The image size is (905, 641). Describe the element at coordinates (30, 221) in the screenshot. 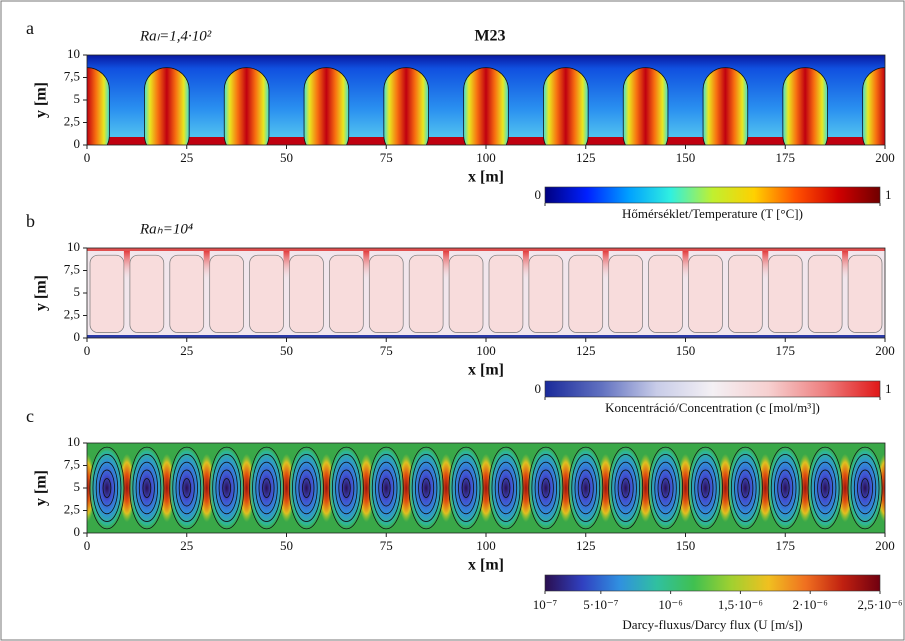

I see `panel-label: b` at that location.